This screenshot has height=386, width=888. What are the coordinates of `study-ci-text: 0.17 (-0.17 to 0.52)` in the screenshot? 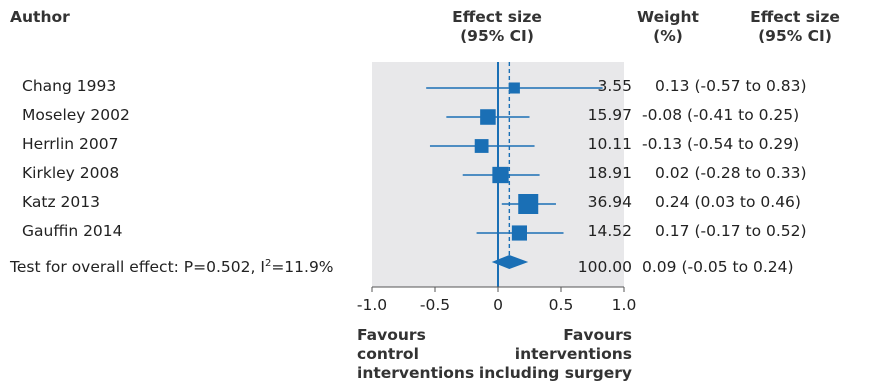 It's located at (731, 231).